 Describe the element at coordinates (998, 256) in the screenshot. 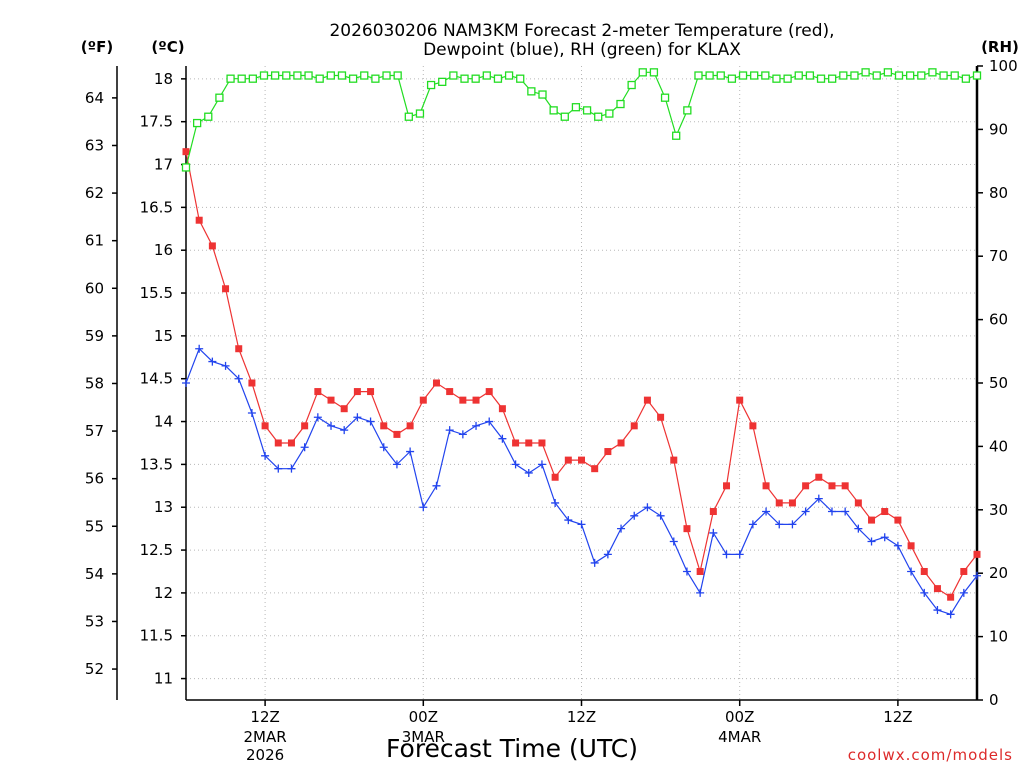

I see `rh-tick-label: 70` at that location.